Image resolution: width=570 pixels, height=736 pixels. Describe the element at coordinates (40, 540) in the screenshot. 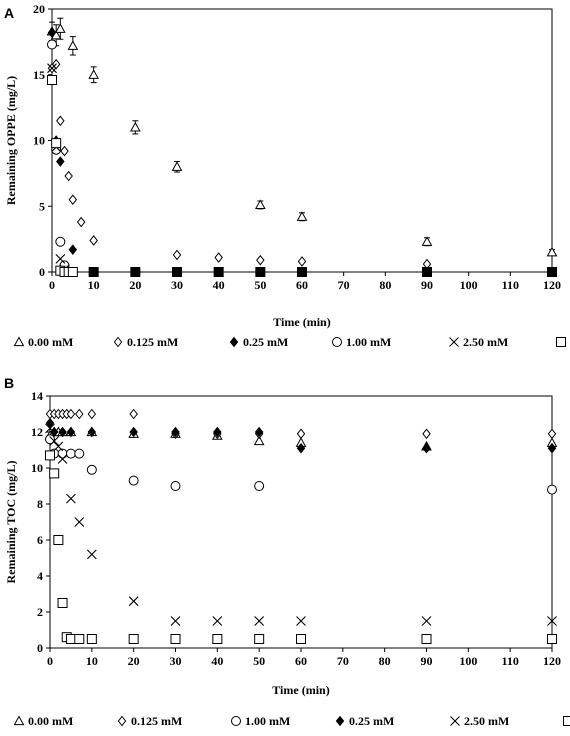

I see `y-tick-label: 6` at that location.